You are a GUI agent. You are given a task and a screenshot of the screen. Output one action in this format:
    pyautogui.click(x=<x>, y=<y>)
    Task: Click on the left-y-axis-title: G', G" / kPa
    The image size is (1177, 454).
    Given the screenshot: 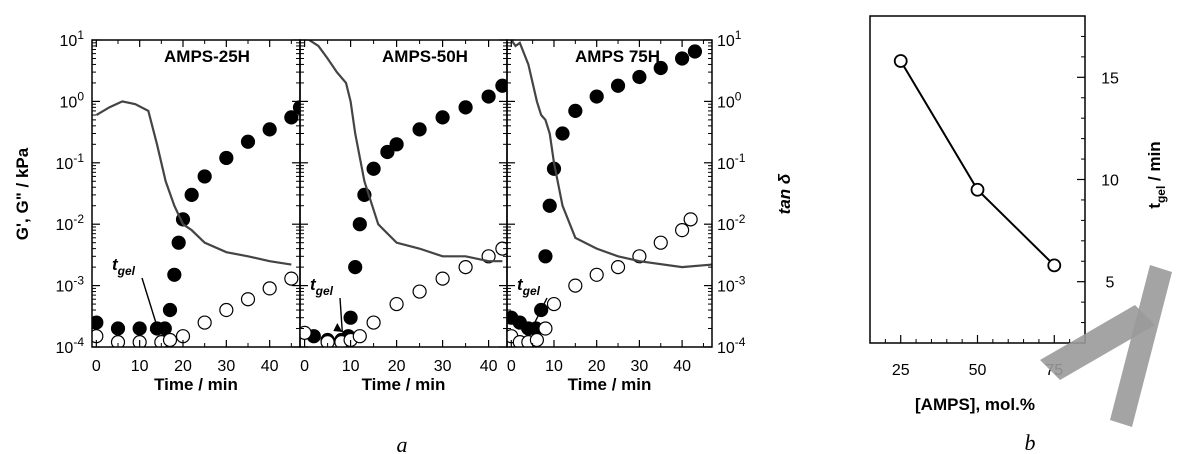 What is the action you would take?
    pyautogui.click(x=22, y=193)
    